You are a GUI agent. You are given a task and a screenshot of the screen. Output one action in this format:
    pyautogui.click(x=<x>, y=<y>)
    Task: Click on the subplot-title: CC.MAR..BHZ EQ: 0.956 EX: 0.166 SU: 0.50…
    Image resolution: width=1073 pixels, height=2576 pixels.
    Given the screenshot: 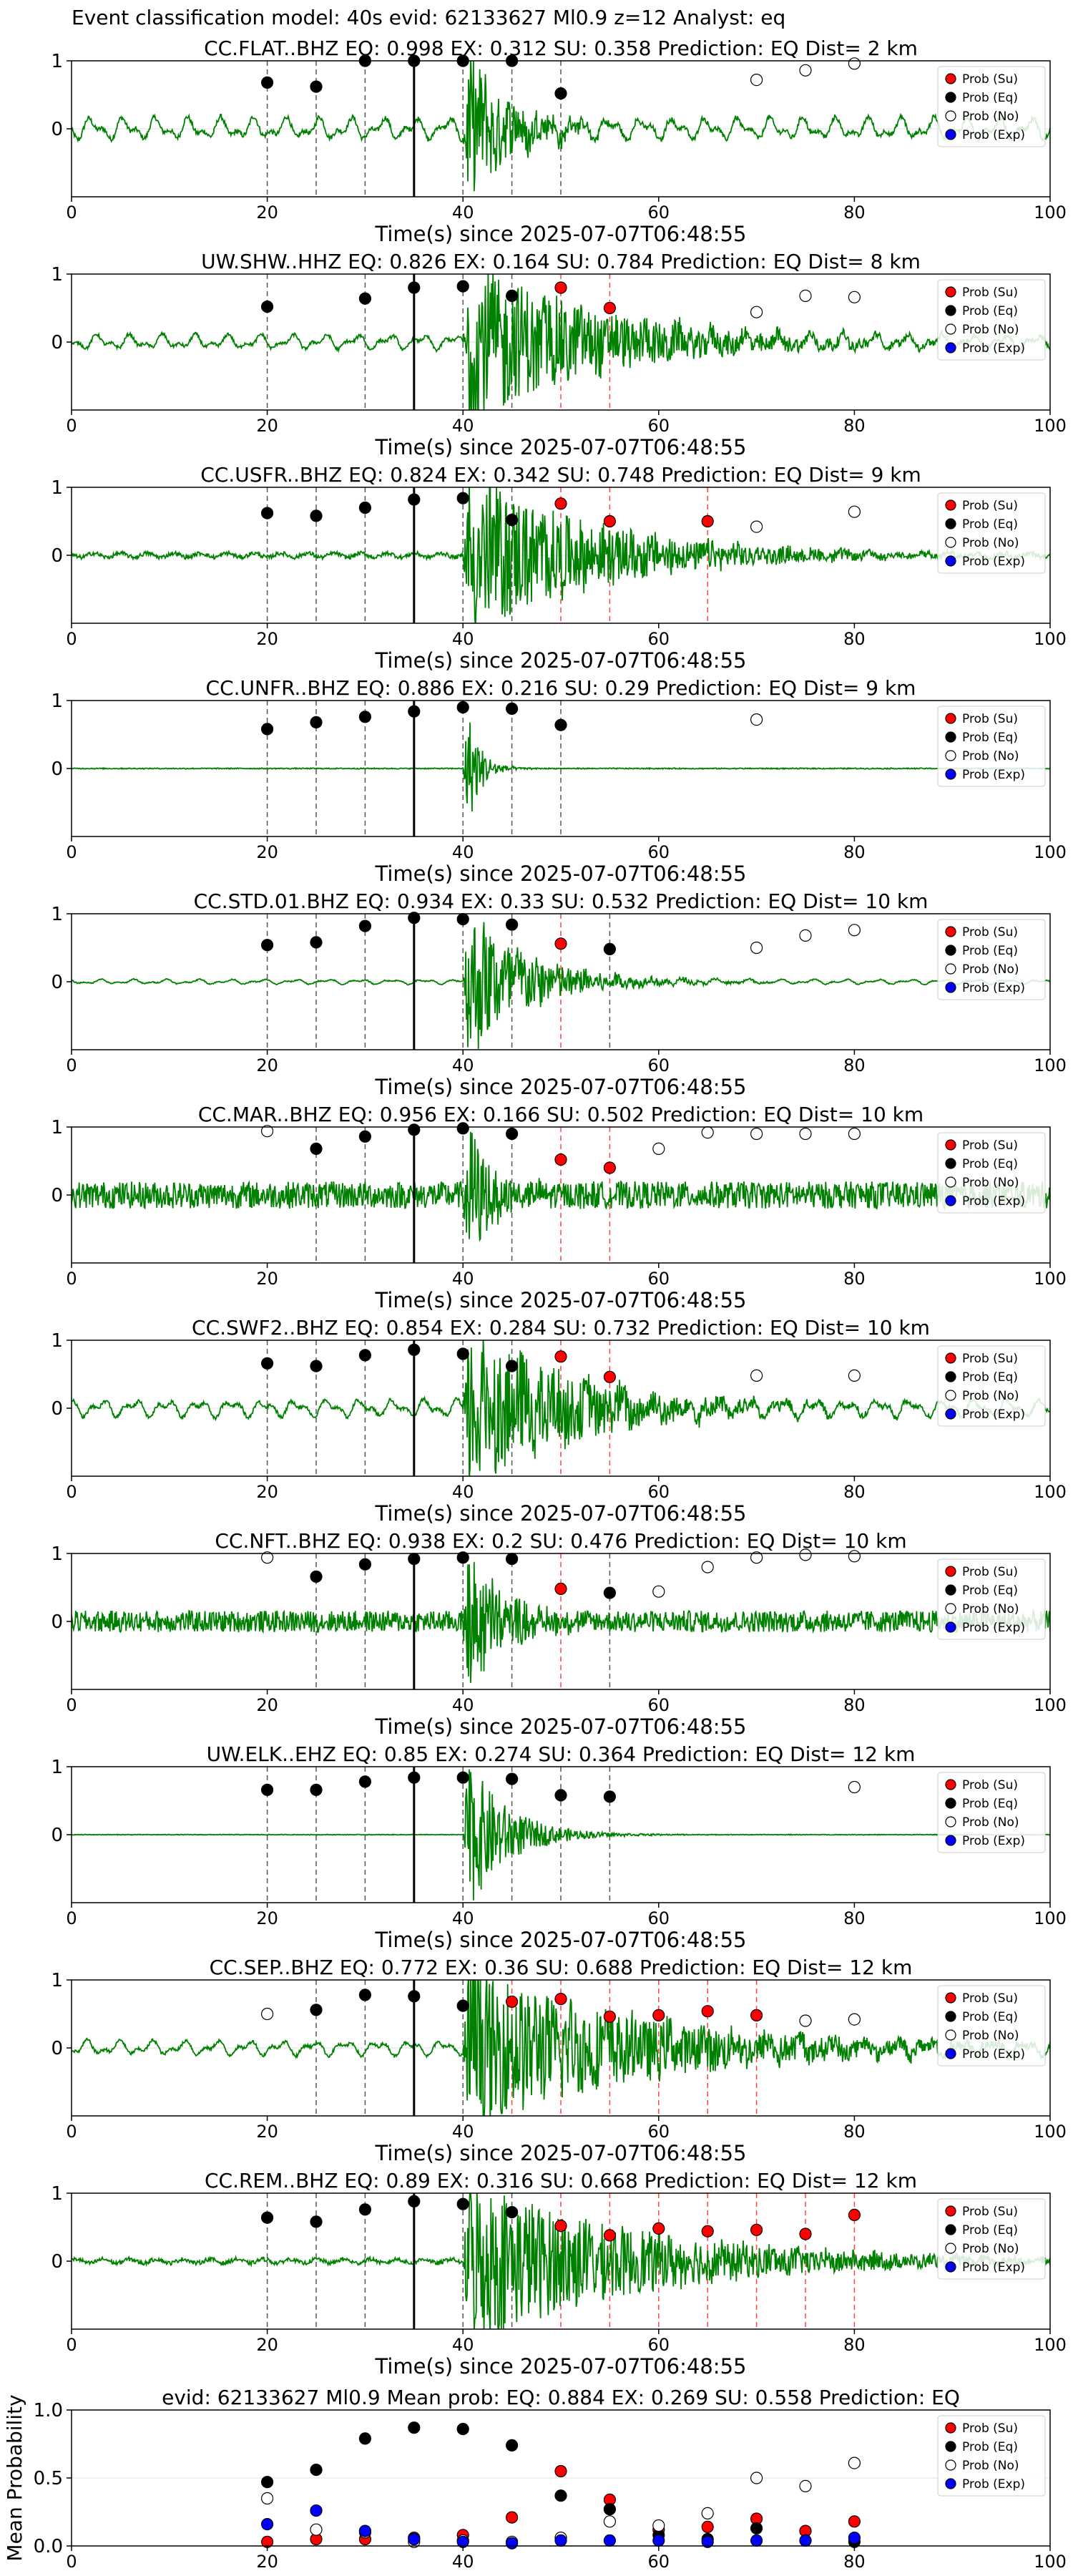 What is the action you would take?
    pyautogui.click(x=560, y=1114)
    